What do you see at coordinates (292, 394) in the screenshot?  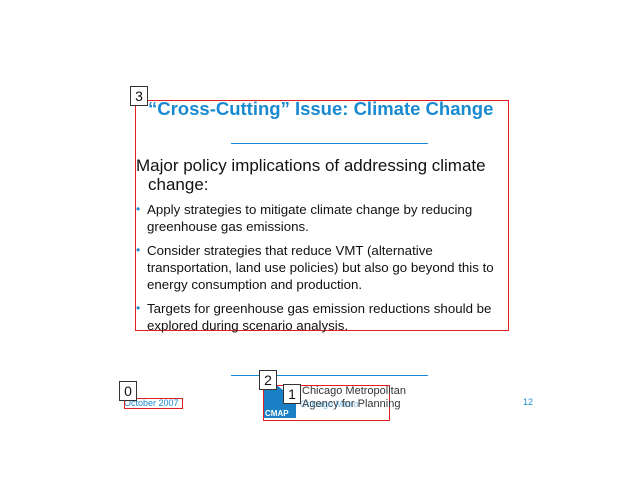 I see `annotation-tag-1: 1` at bounding box center [292, 394].